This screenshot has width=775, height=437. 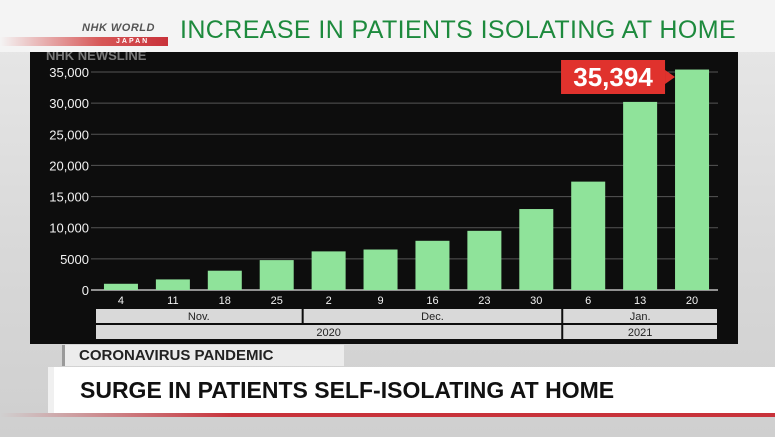 I want to click on x-tick-label: 18, so click(x=225, y=301).